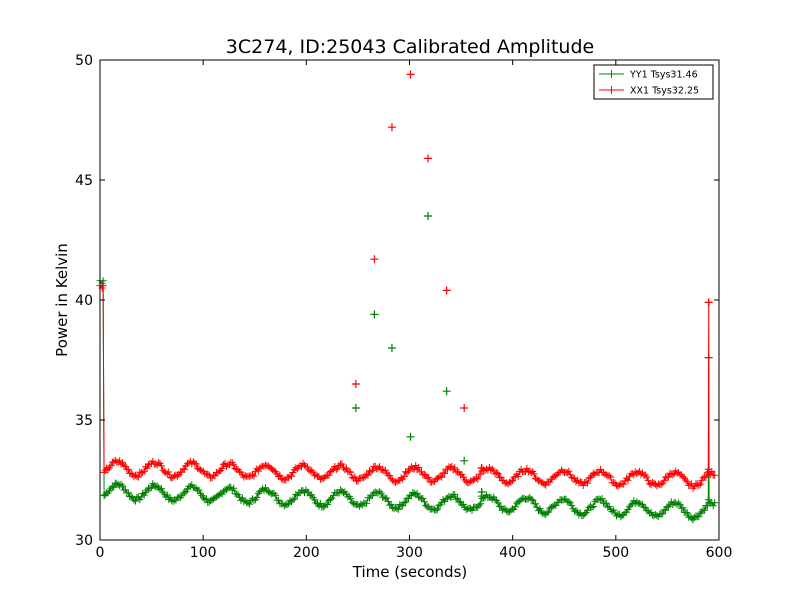 The width and height of the screenshot is (800, 600). Describe the element at coordinates (306, 553) in the screenshot. I see `x-tick-label: 200` at that location.